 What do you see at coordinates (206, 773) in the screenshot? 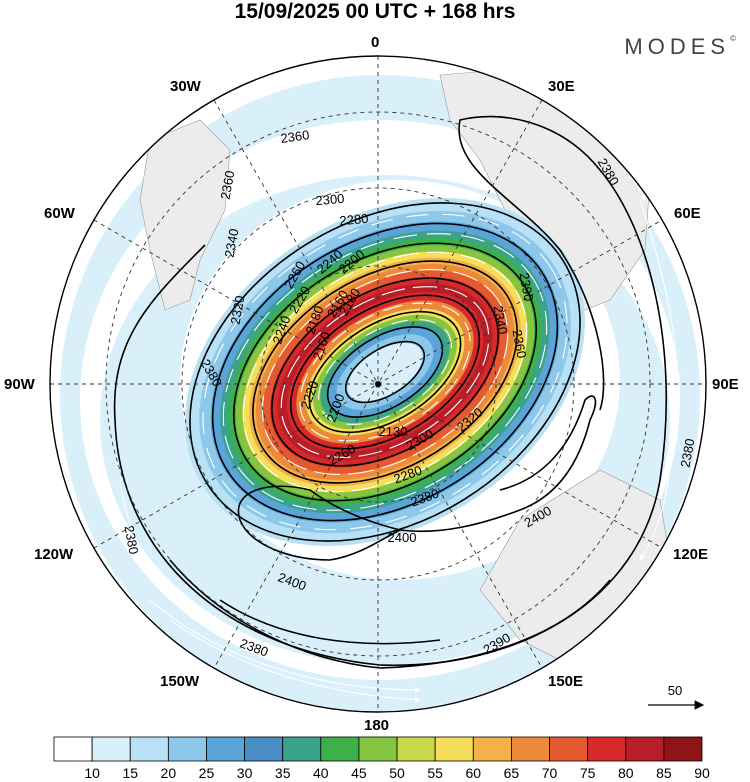
I see `colorbar-tick-label: 25` at bounding box center [206, 773].